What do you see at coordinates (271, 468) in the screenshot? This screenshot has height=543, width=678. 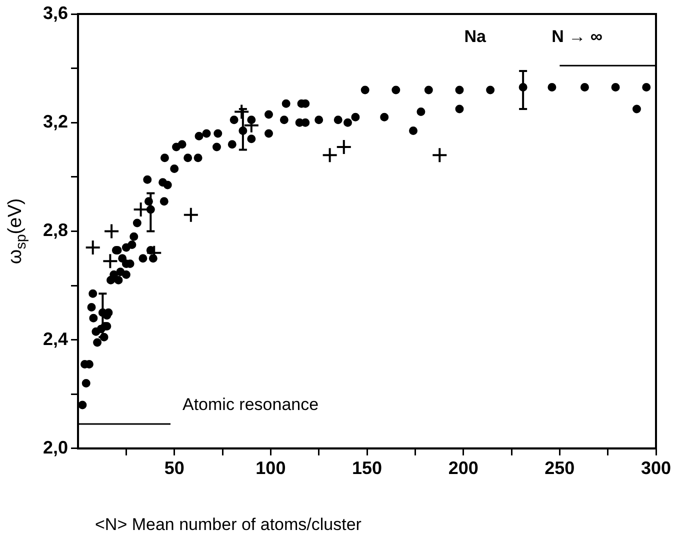 I see `x-tick-label: 100` at bounding box center [271, 468].